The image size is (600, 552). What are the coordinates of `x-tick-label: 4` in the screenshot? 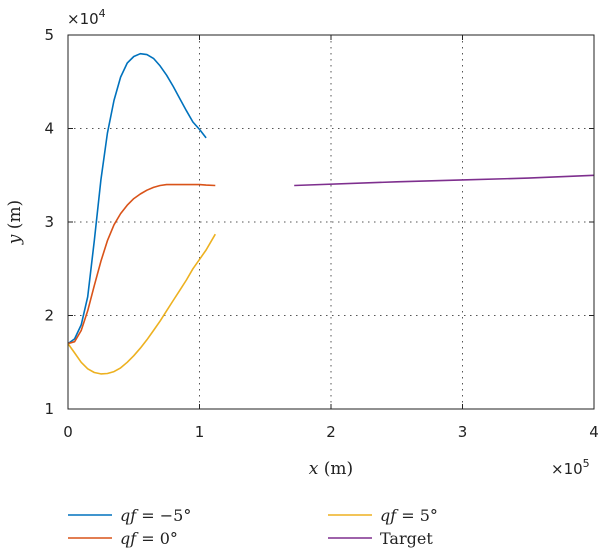 It's located at (594, 432).